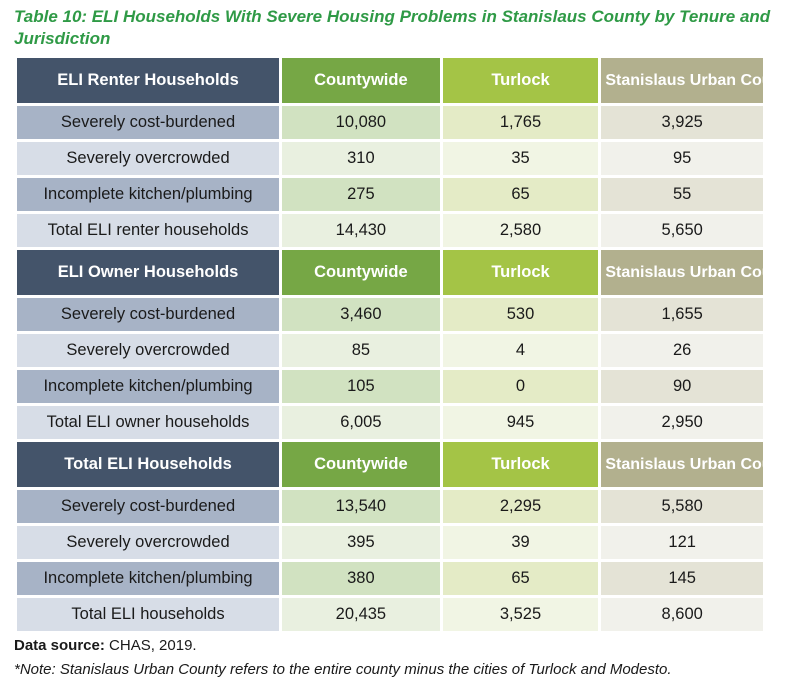  I want to click on table-row: Severely overcrowded 85 4 26, so click(390, 350).